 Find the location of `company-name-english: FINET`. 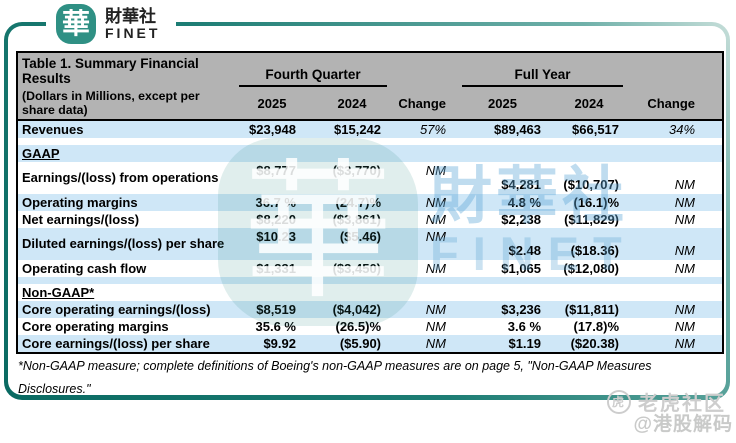

company-name-english: FINET is located at coordinates (133, 32).